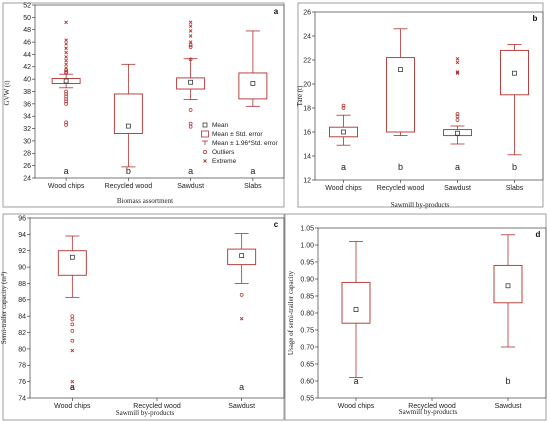  What do you see at coordinates (307, 381) in the screenshot?
I see `y-tick-label-d: 0.60` at bounding box center [307, 381].